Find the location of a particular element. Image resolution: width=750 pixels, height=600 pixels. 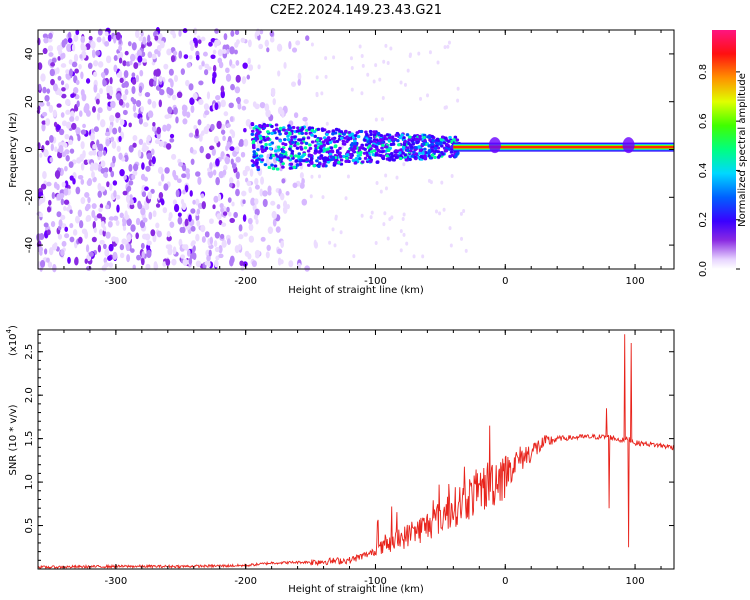

spectrogram-ytick-label-3: 20 is located at coordinates (29, 101).